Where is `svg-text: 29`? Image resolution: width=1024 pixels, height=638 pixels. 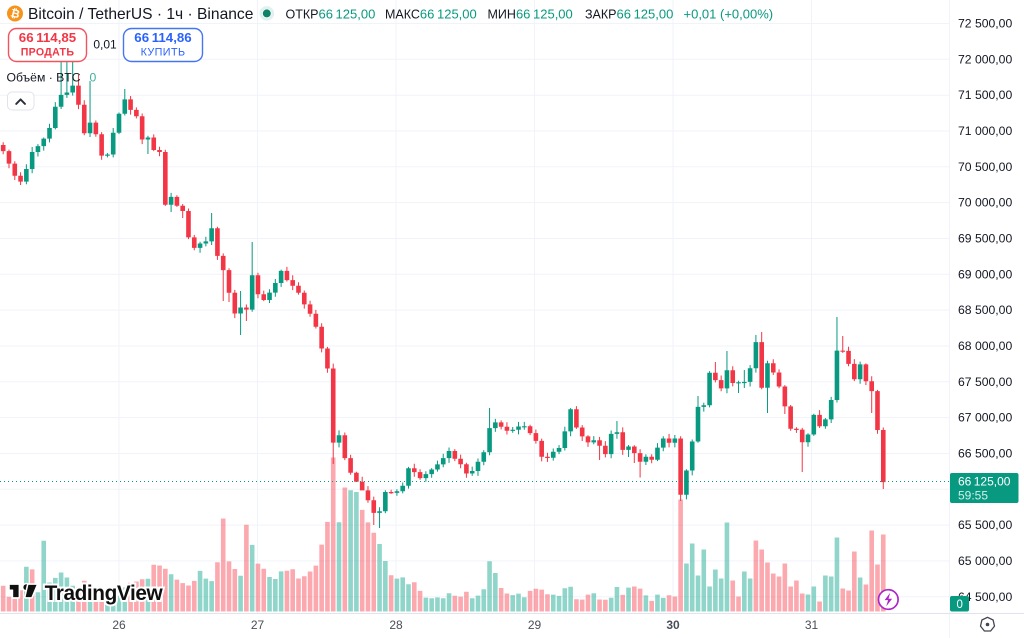 svg-text: 29 is located at coordinates (535, 625).